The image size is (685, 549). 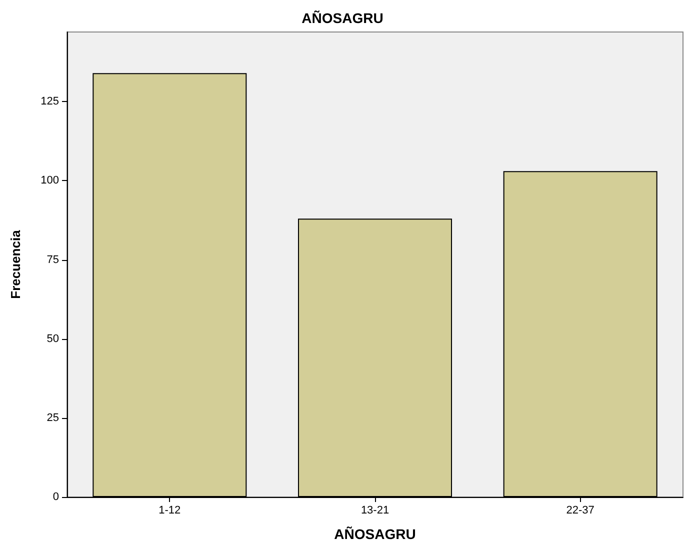 I want to click on y-tick-label: 100, so click(x=49, y=180).